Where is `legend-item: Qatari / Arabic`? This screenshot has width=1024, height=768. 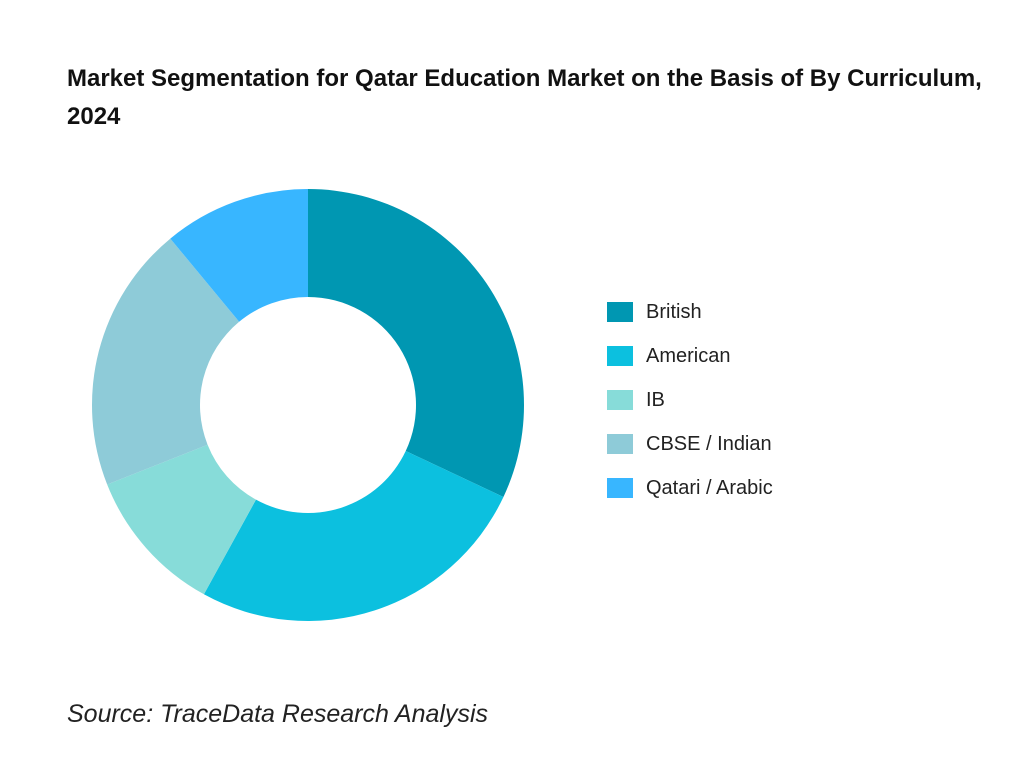 legend-item: Qatari / Arabic is located at coordinates (690, 488).